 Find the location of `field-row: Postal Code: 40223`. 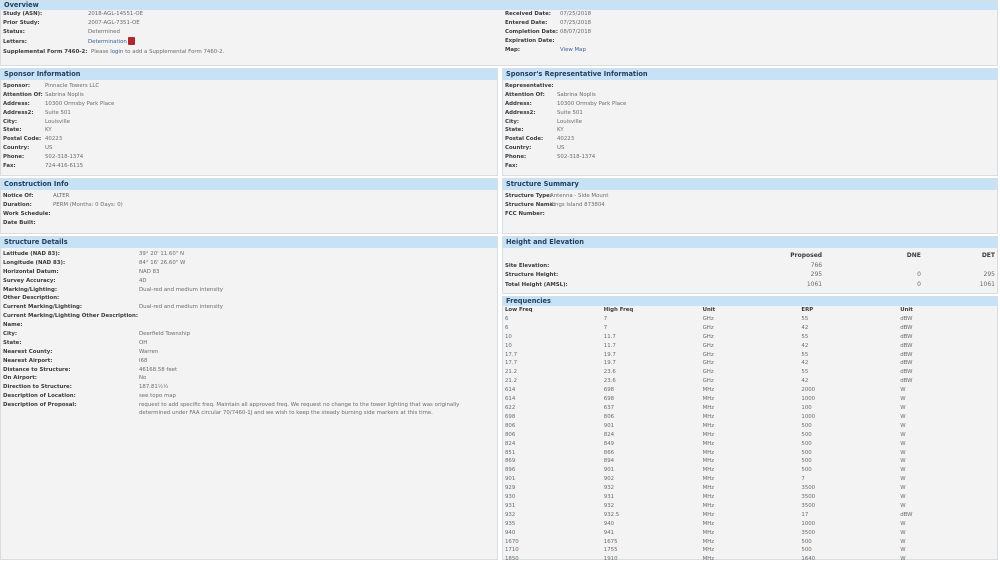

field-row: Postal Code: 40223 is located at coordinates (750, 139).